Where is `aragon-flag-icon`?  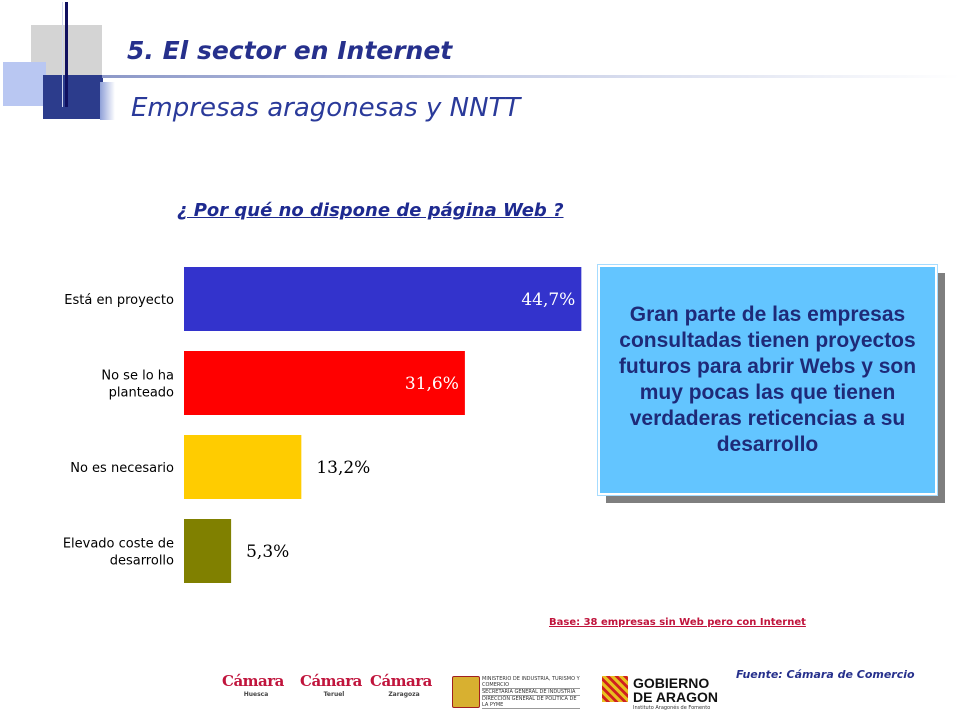
aragon-flag-icon is located at coordinates (615, 689).